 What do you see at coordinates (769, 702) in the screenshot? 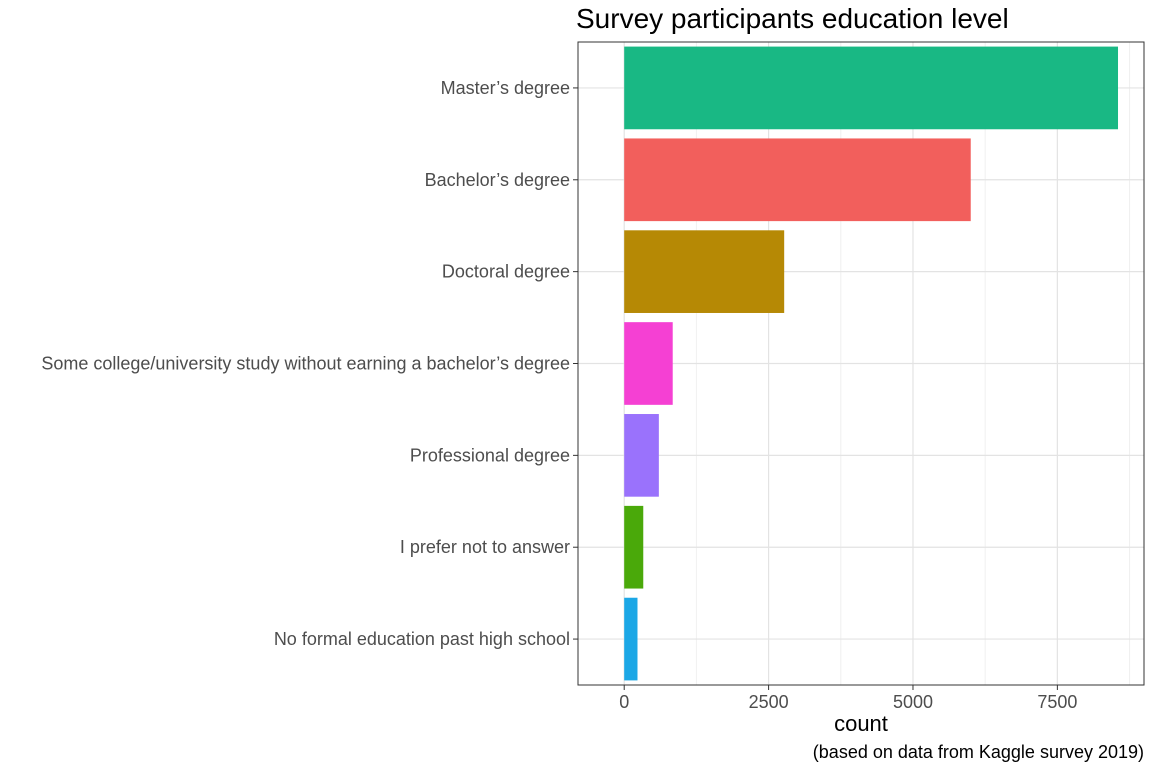
I see `x-tick-label: 2500` at bounding box center [769, 702].